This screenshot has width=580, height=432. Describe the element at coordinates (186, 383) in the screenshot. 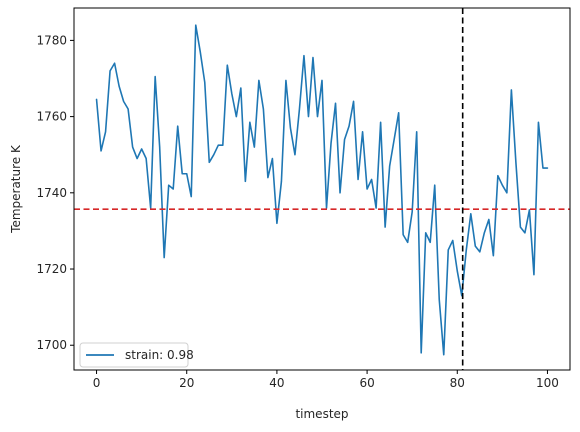

I see `x-tick-label: 20` at that location.